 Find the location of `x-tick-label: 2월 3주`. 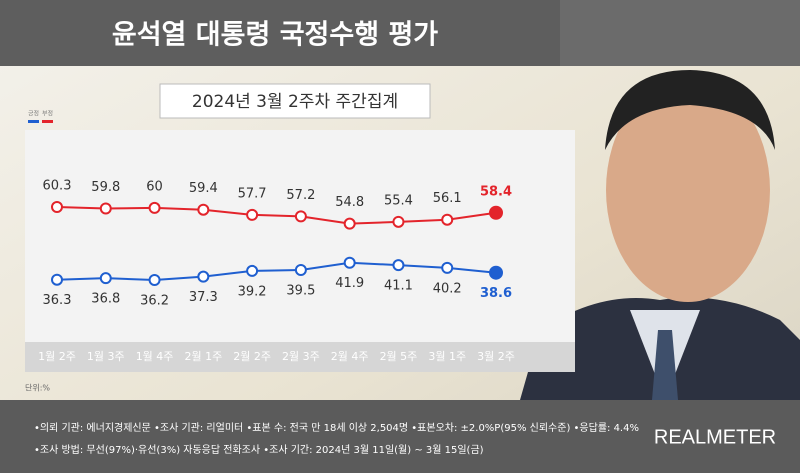

x-tick-label: 2월 3주 is located at coordinates (301, 356).